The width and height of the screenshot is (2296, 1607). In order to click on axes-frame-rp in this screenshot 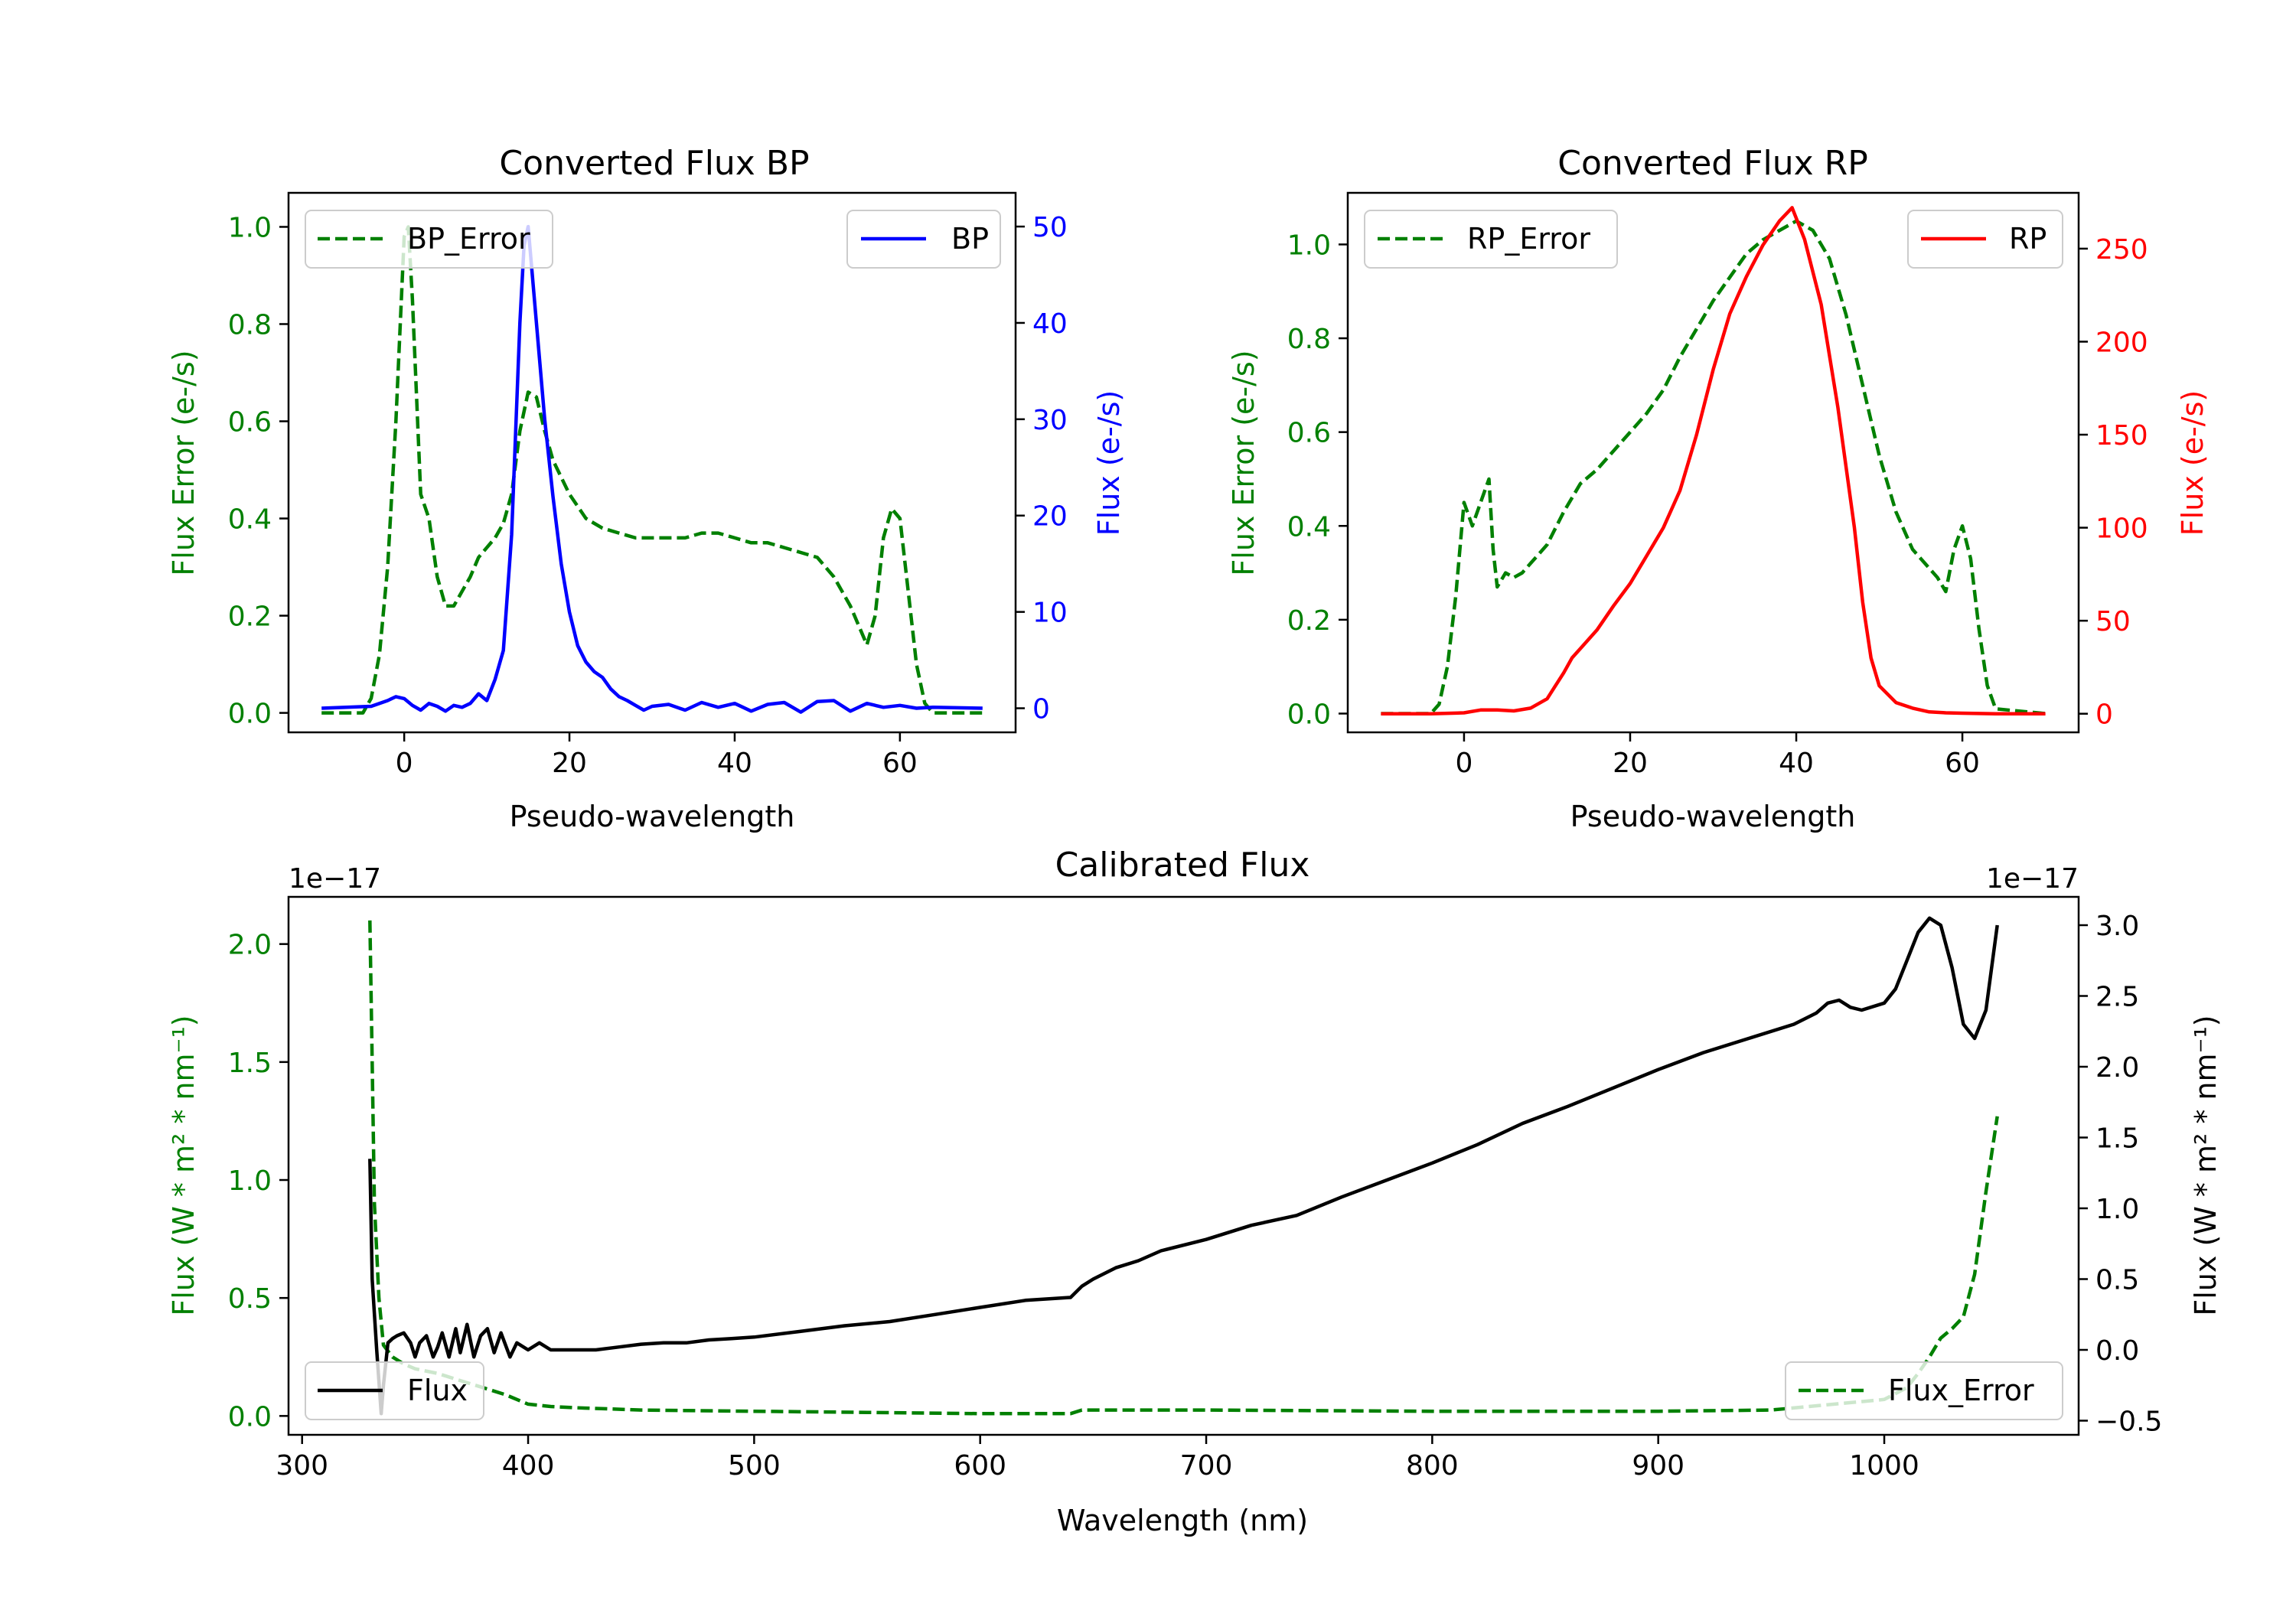, I will do `click(1713, 463)`.